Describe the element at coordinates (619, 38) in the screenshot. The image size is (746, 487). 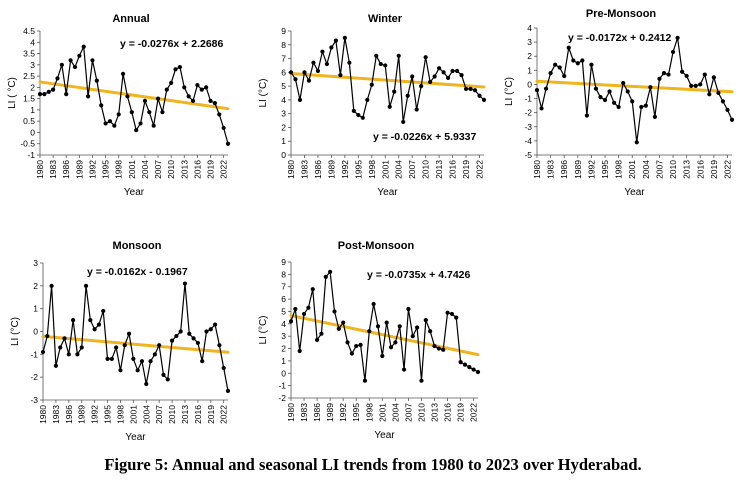
I see `trend-equation: y = -0.0172x + 0.2412` at that location.